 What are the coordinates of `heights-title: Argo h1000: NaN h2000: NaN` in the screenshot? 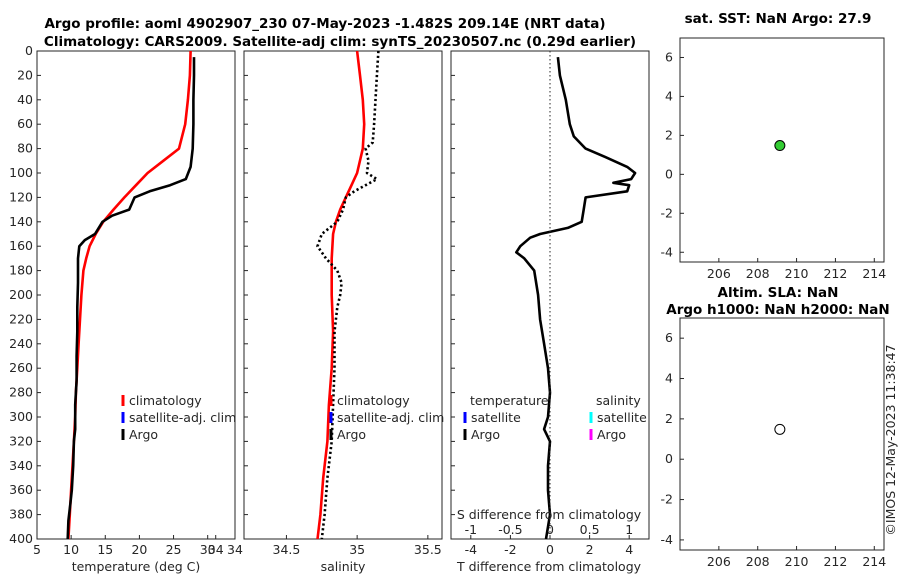 It's located at (777, 310).